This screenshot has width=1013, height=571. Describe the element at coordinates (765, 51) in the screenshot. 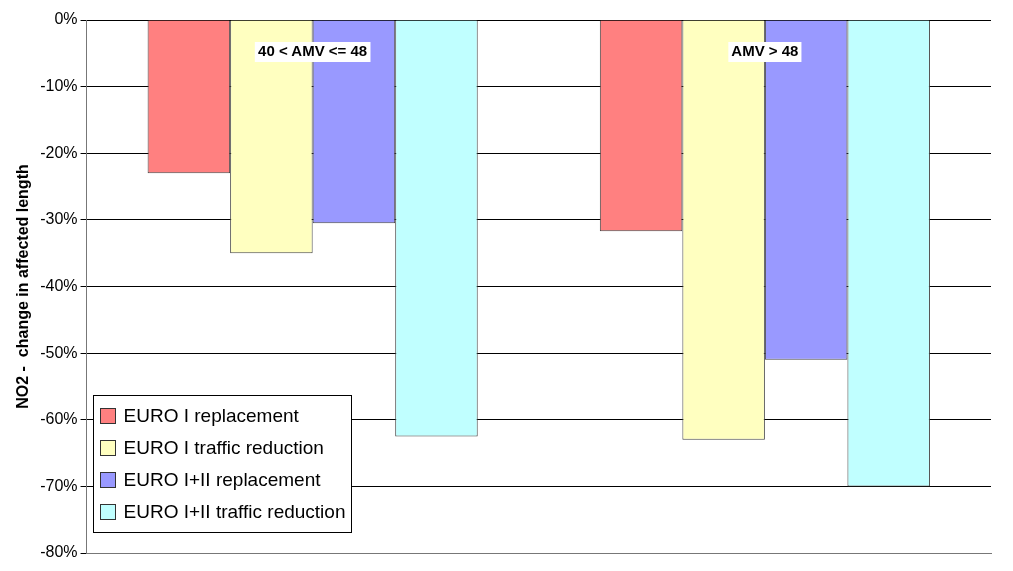

I see `x-tick-label: AMV > 48` at that location.